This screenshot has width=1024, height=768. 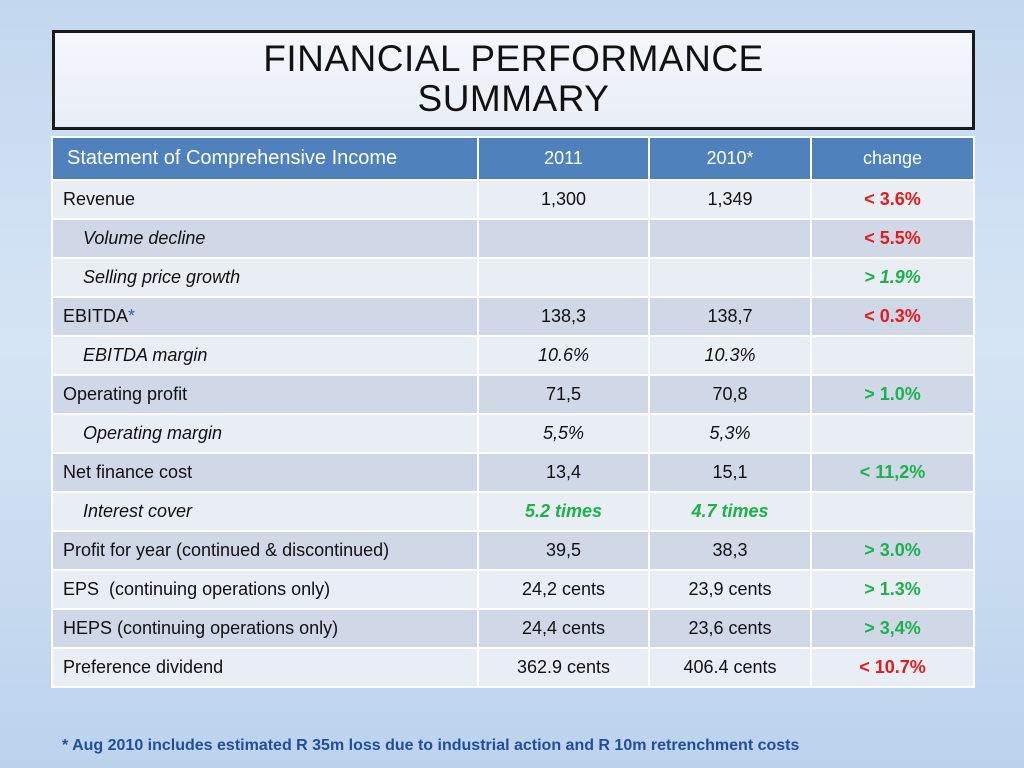 I want to click on table-row-volume-decline: Volume decline < 5.5%, so click(x=513, y=238).